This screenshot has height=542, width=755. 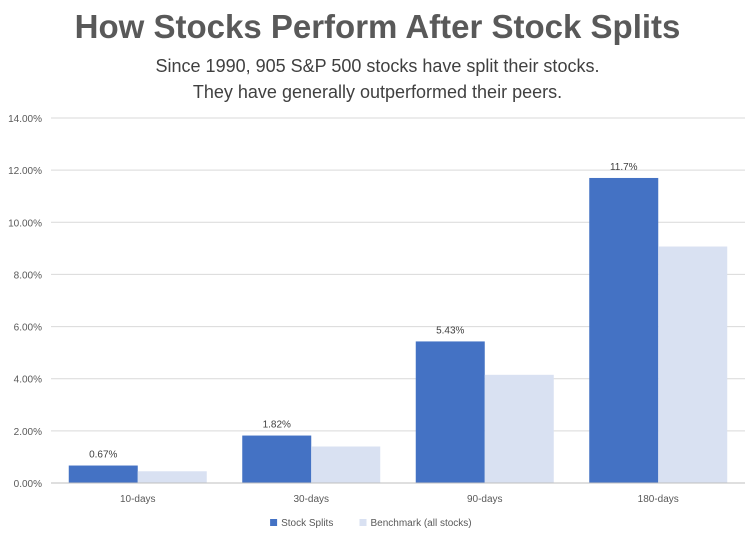 What do you see at coordinates (28, 484) in the screenshot?
I see `y-tick-label: 0.00%` at bounding box center [28, 484].